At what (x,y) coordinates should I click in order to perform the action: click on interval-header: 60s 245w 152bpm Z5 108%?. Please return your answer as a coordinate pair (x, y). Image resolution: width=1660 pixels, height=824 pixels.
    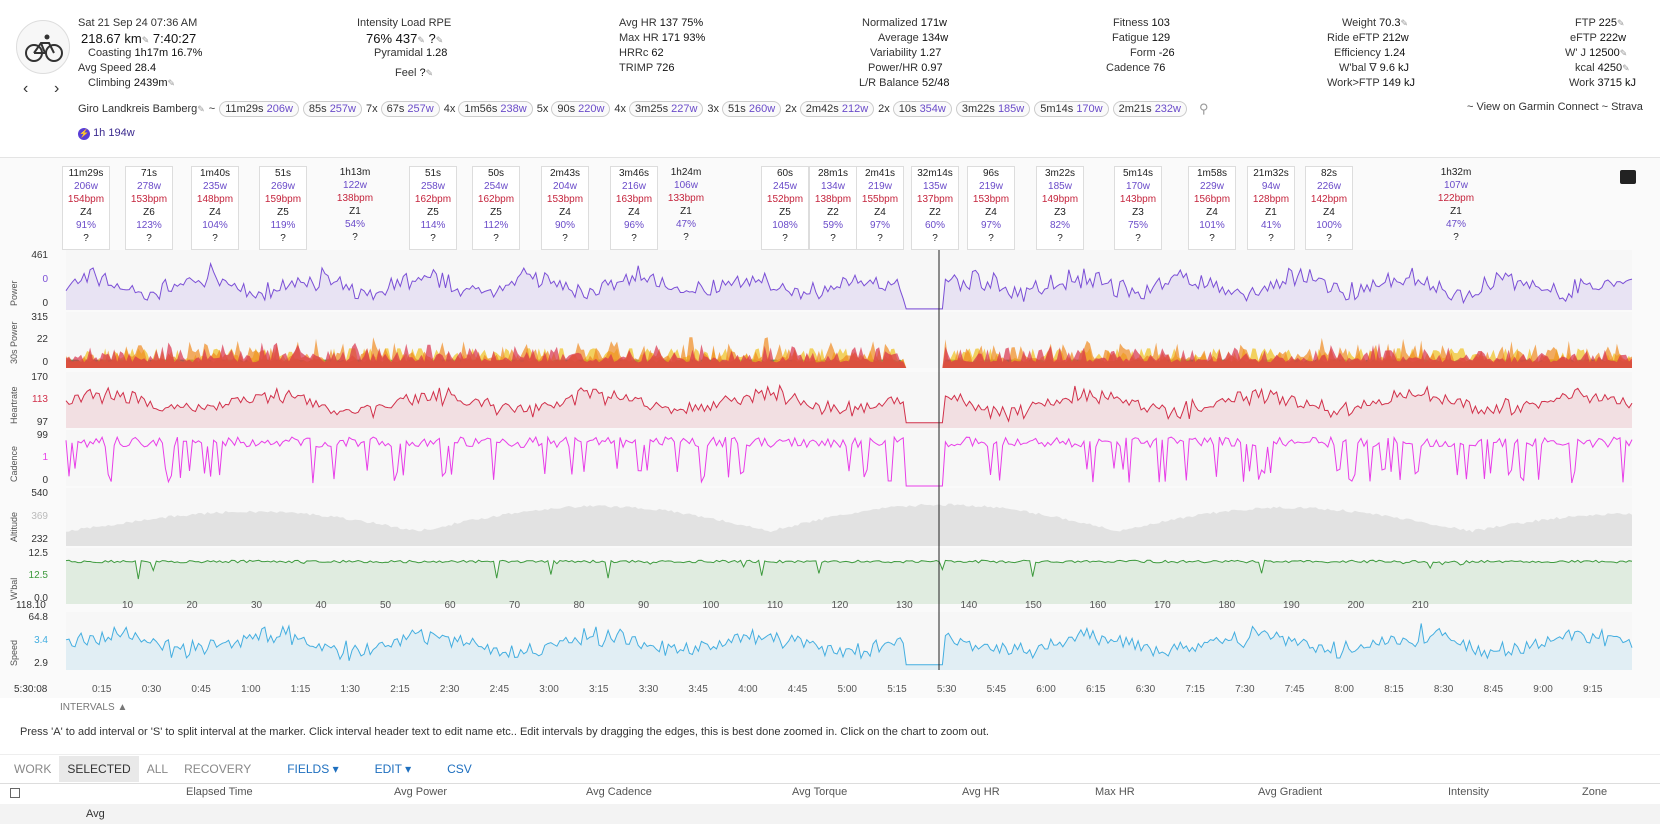
    Looking at the image, I should click on (785, 208).